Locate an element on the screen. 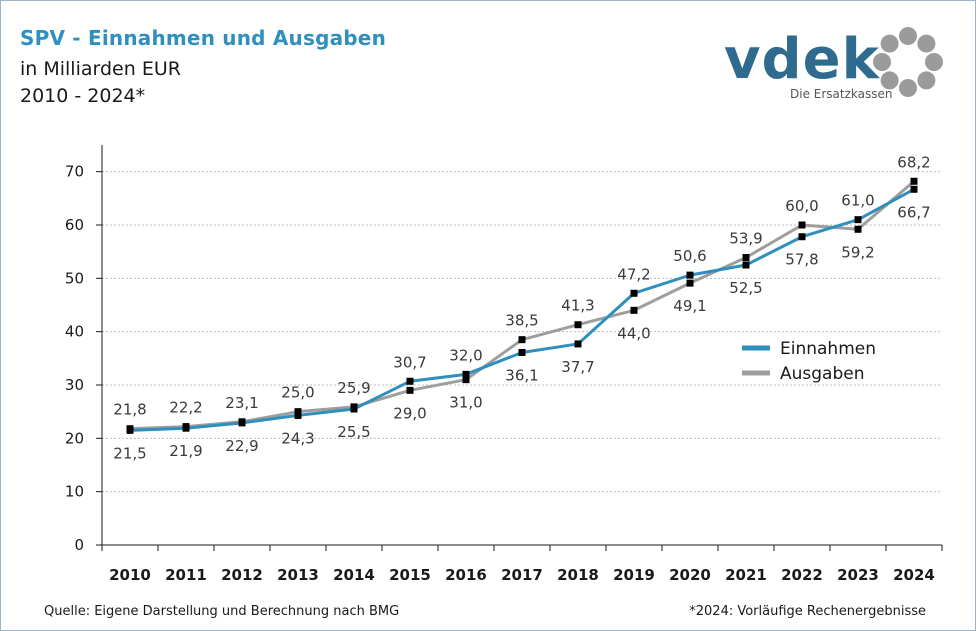  data-label-einnahmen: 61,0 is located at coordinates (857, 201).